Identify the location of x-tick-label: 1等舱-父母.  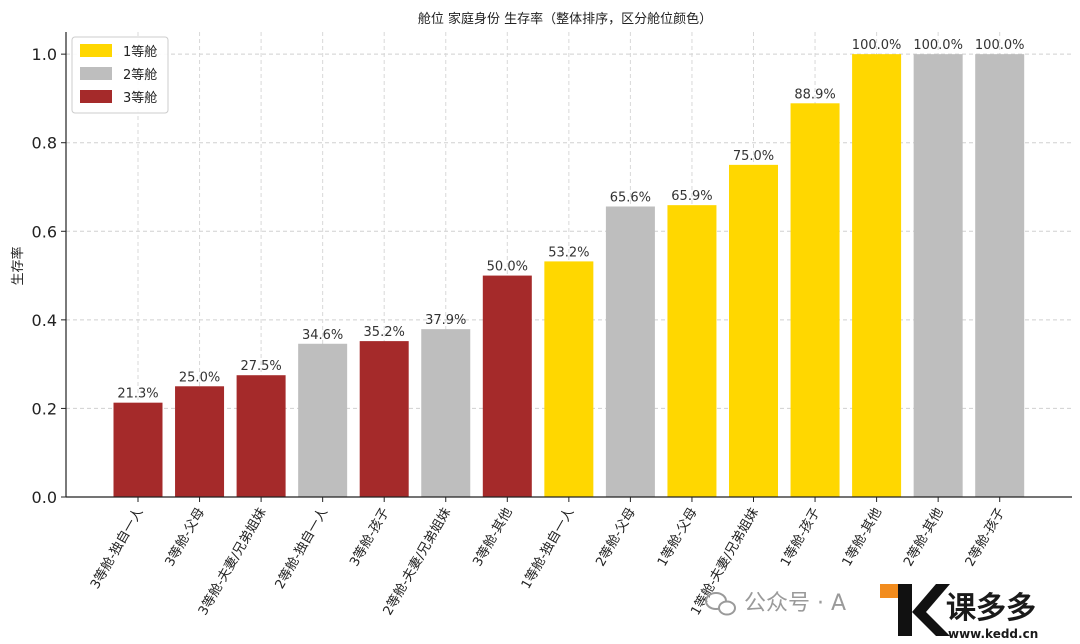
(677, 537).